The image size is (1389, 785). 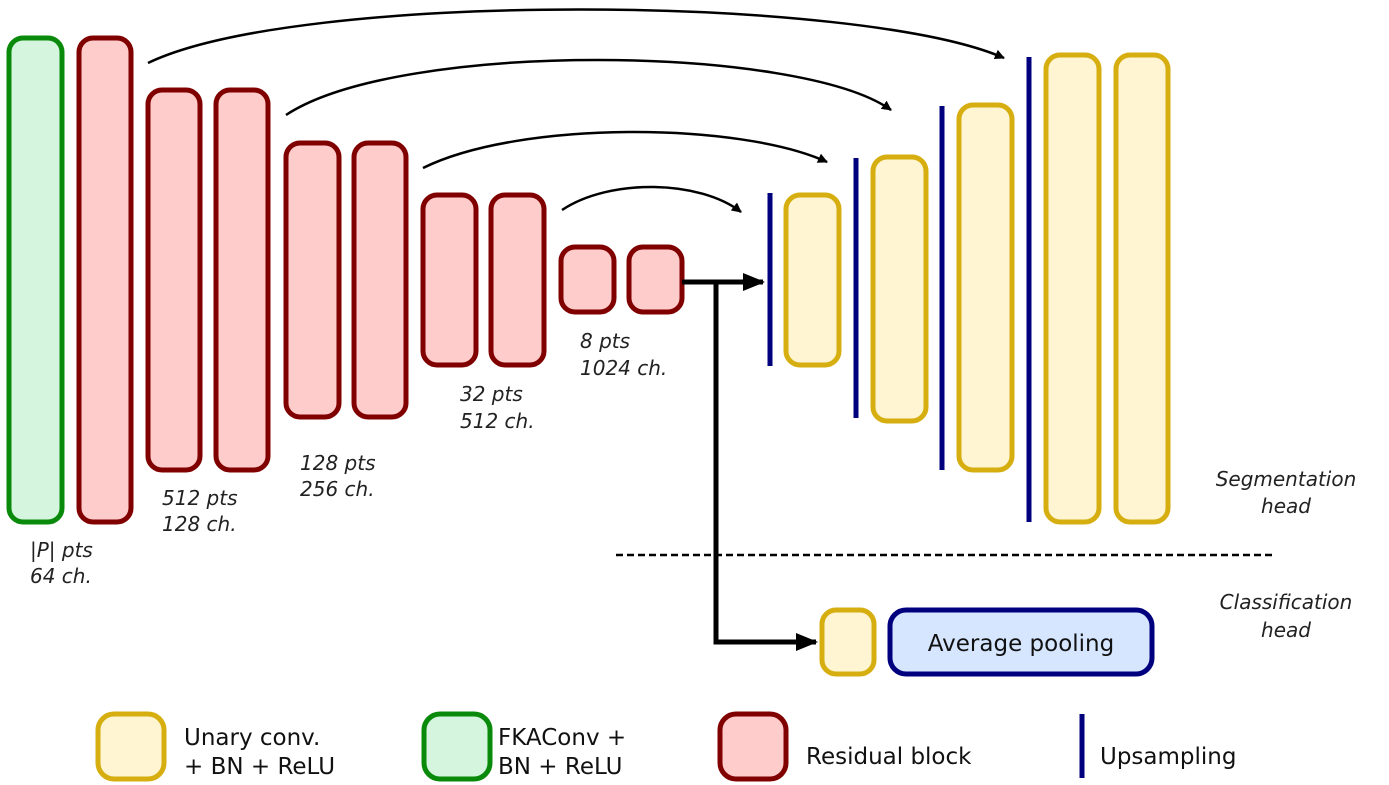 What do you see at coordinates (252, 738) in the screenshot?
I see `legend-unary-label-1: Unary conv.` at bounding box center [252, 738].